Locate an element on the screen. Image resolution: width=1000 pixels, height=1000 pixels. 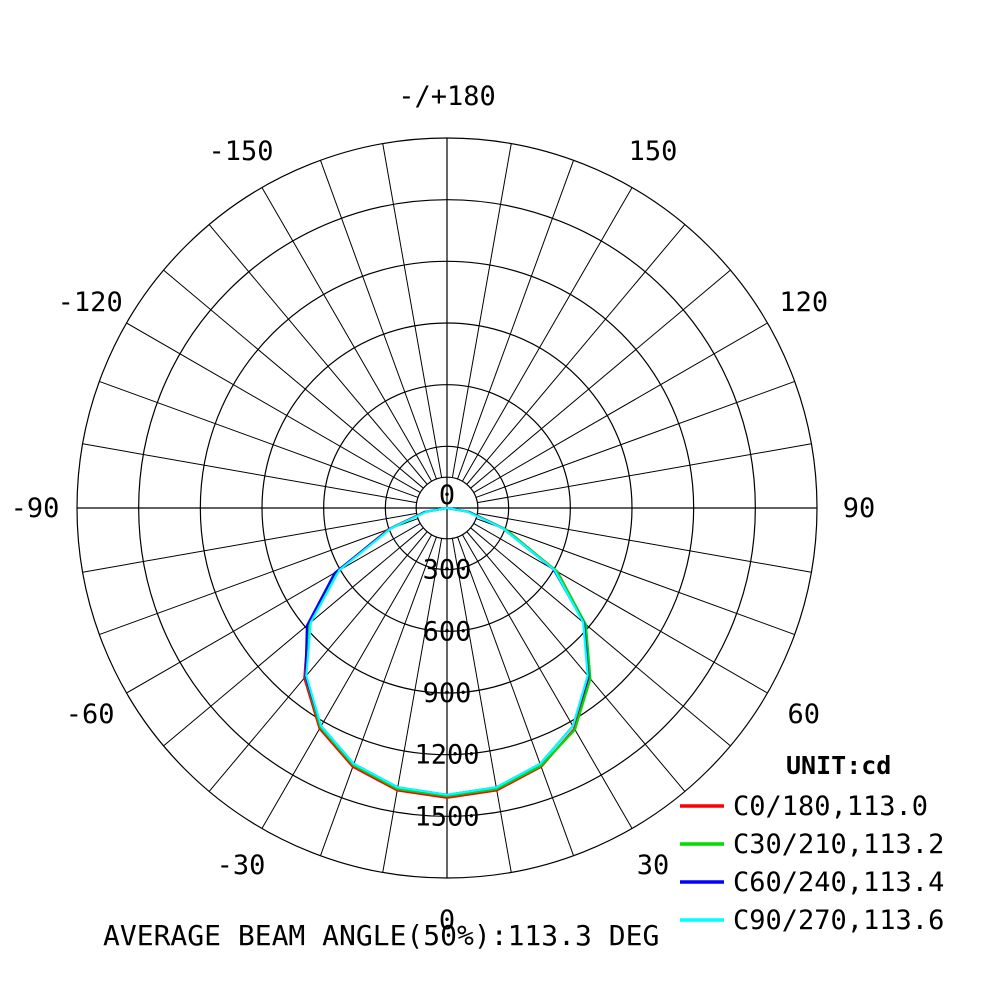
angle-label: 120 is located at coordinates (803, 302).